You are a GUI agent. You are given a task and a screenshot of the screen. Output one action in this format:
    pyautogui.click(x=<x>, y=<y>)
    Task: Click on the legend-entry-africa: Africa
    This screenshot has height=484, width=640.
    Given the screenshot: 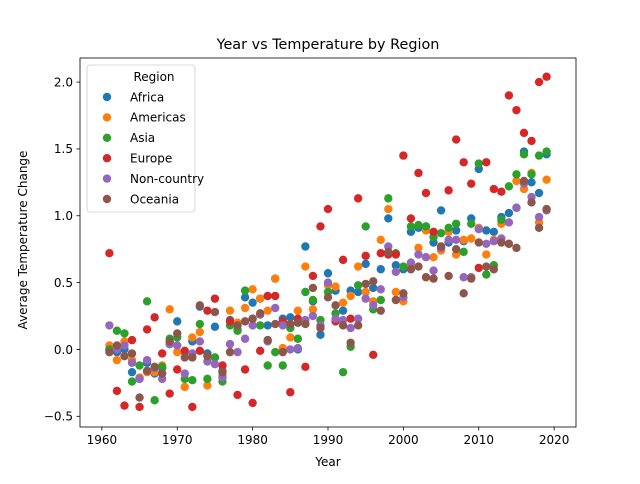 What is the action you would take?
    pyautogui.click(x=133, y=97)
    